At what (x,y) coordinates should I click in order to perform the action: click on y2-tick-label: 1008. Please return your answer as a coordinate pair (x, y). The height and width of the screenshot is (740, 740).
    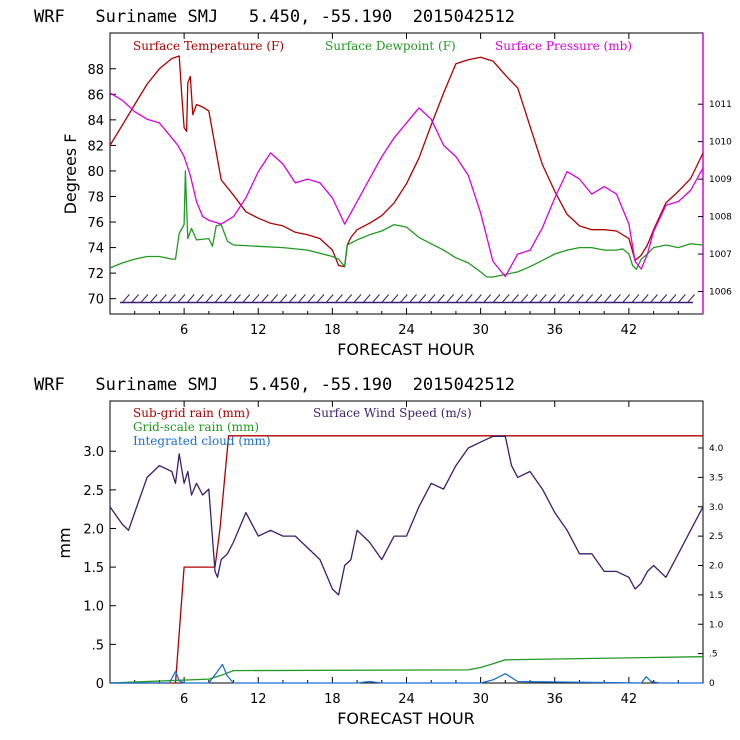
    Looking at the image, I should click on (720, 218).